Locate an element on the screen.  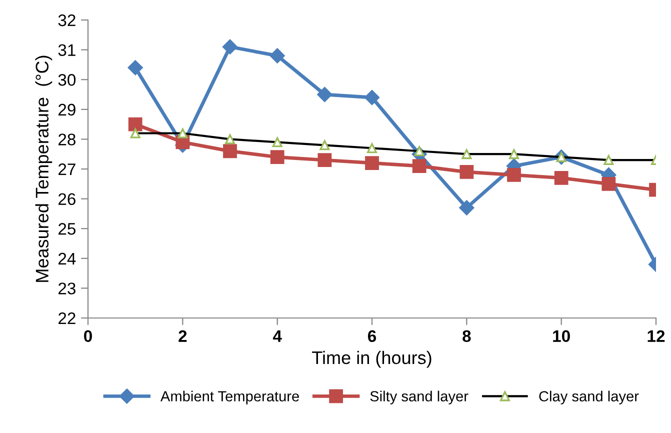
x-tick-label: 0 is located at coordinates (88, 336).